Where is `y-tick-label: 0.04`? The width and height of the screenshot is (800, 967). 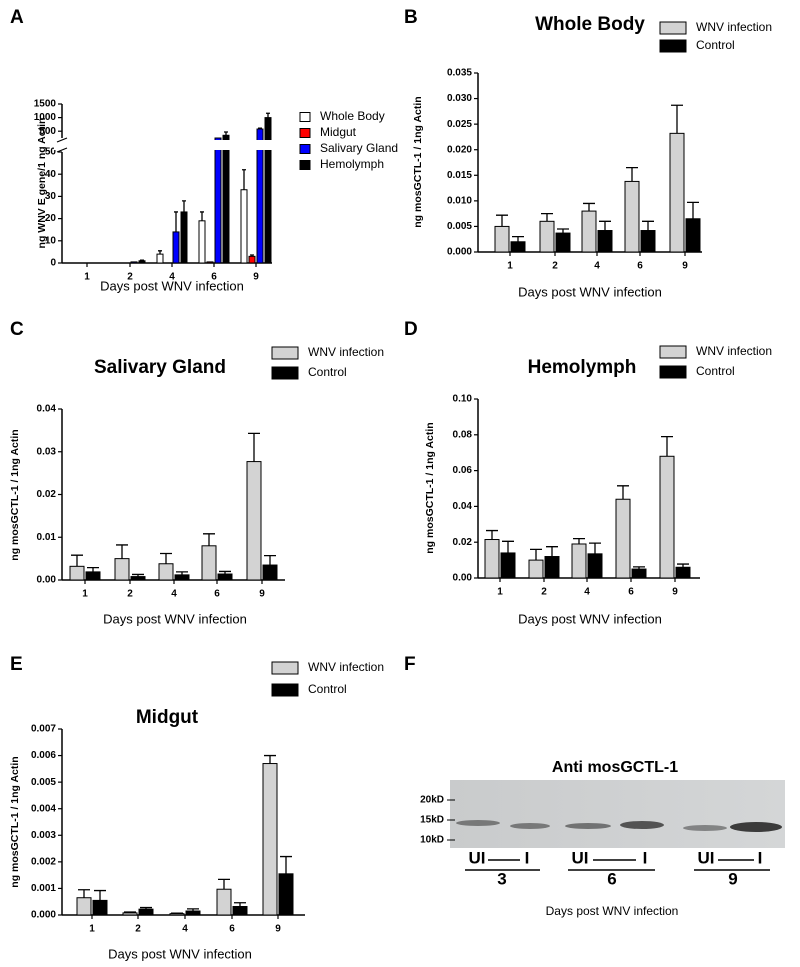 y-tick-label: 0.04 is located at coordinates (47, 409).